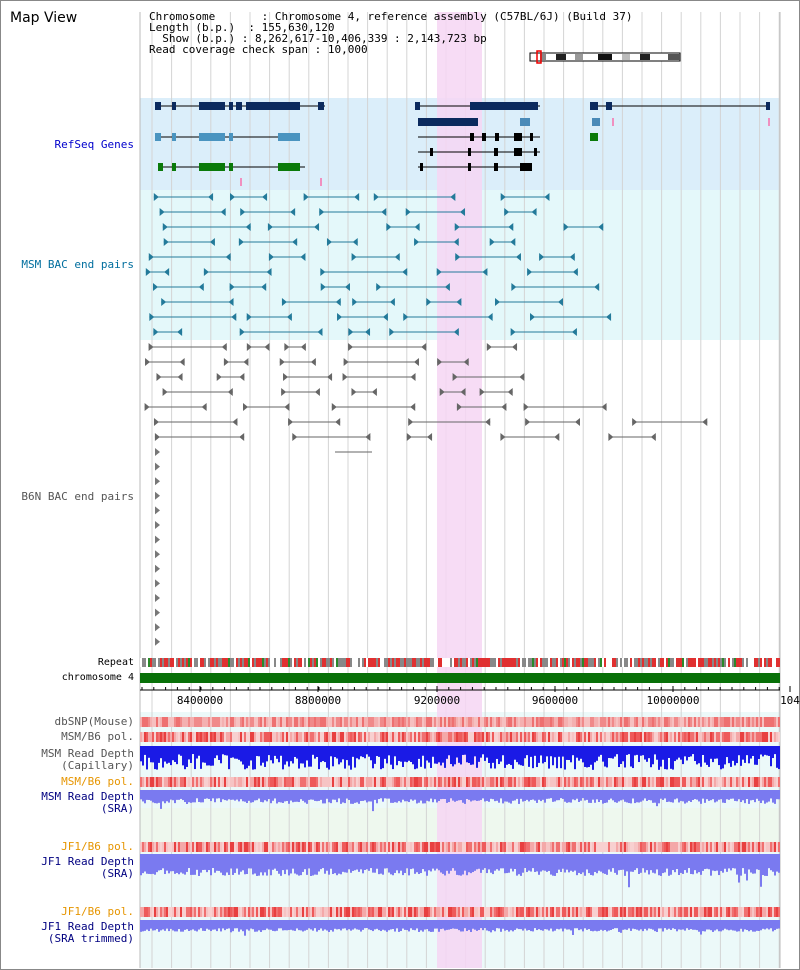  Describe the element at coordinates (239, 106) in the screenshot. I see `refseq-gene-exon` at that location.